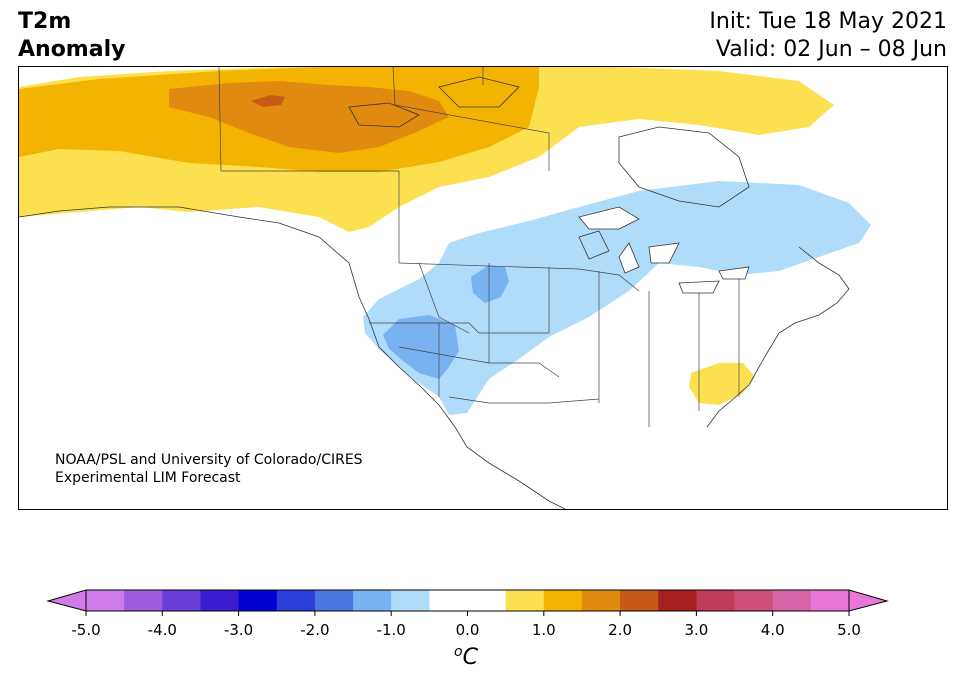 The height and width of the screenshot is (680, 959). Describe the element at coordinates (696, 630) in the screenshot. I see `colorbar-tick-label: 3.0` at that location.